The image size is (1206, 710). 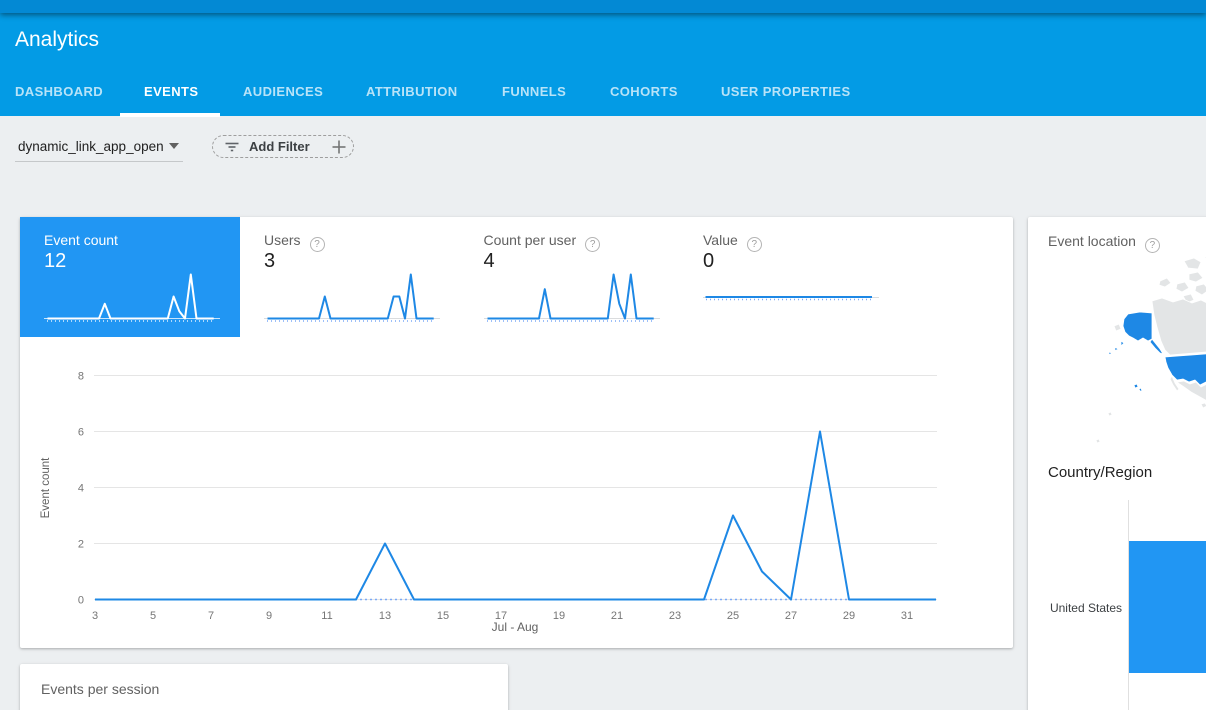 What do you see at coordinates (269, 616) in the screenshot?
I see `svg-text: 9` at bounding box center [269, 616].